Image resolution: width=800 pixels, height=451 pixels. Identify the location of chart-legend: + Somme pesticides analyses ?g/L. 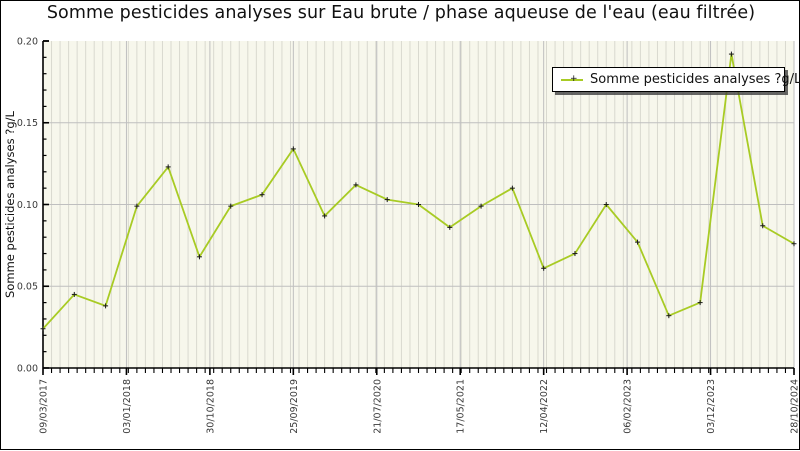
(668, 79).